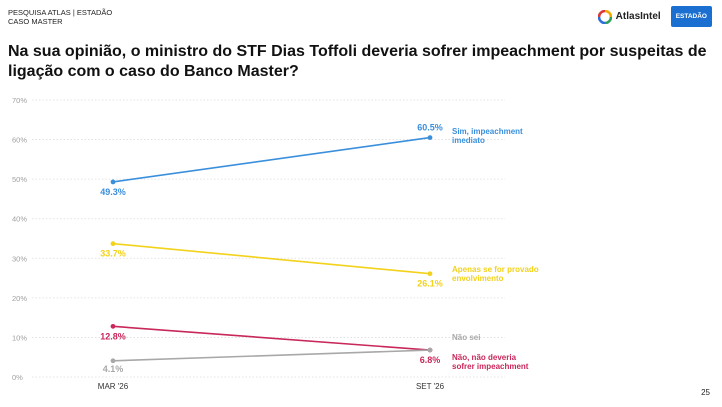 The width and height of the screenshot is (722, 407). Describe the element at coordinates (19, 179) in the screenshot. I see `y-tick-label: 50%` at that location.